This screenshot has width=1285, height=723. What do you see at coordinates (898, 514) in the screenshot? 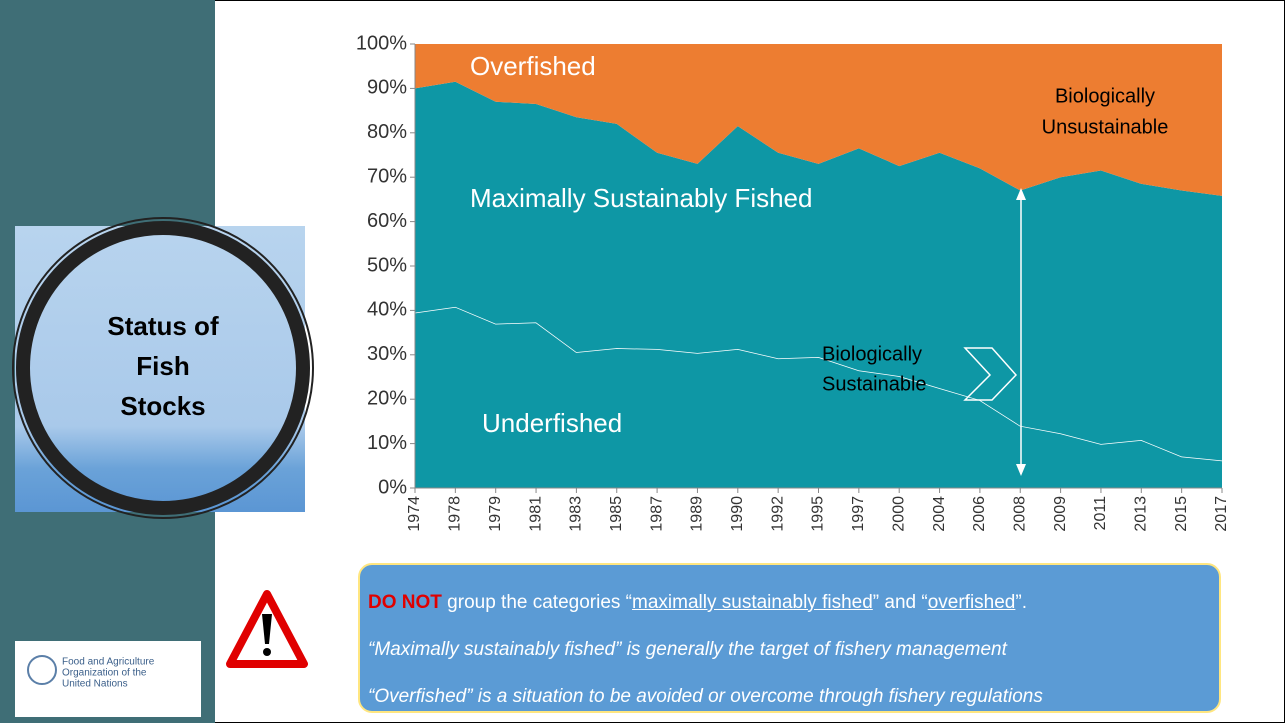
I see `x-tick-label: 2000` at bounding box center [898, 514].